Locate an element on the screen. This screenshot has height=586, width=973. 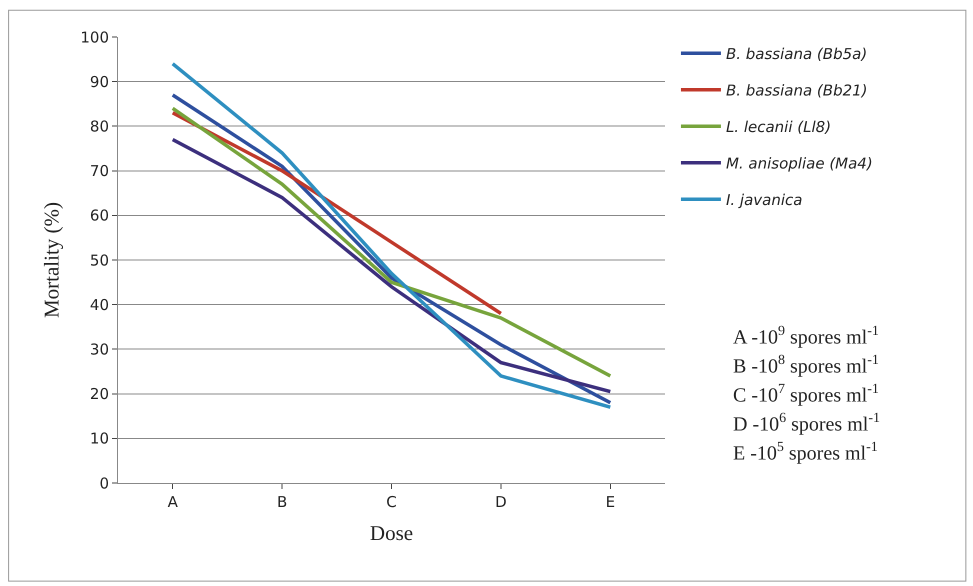
text: C -10$^{7}$ spores ml$^{-1}$ is located at coordinates (806, 394).